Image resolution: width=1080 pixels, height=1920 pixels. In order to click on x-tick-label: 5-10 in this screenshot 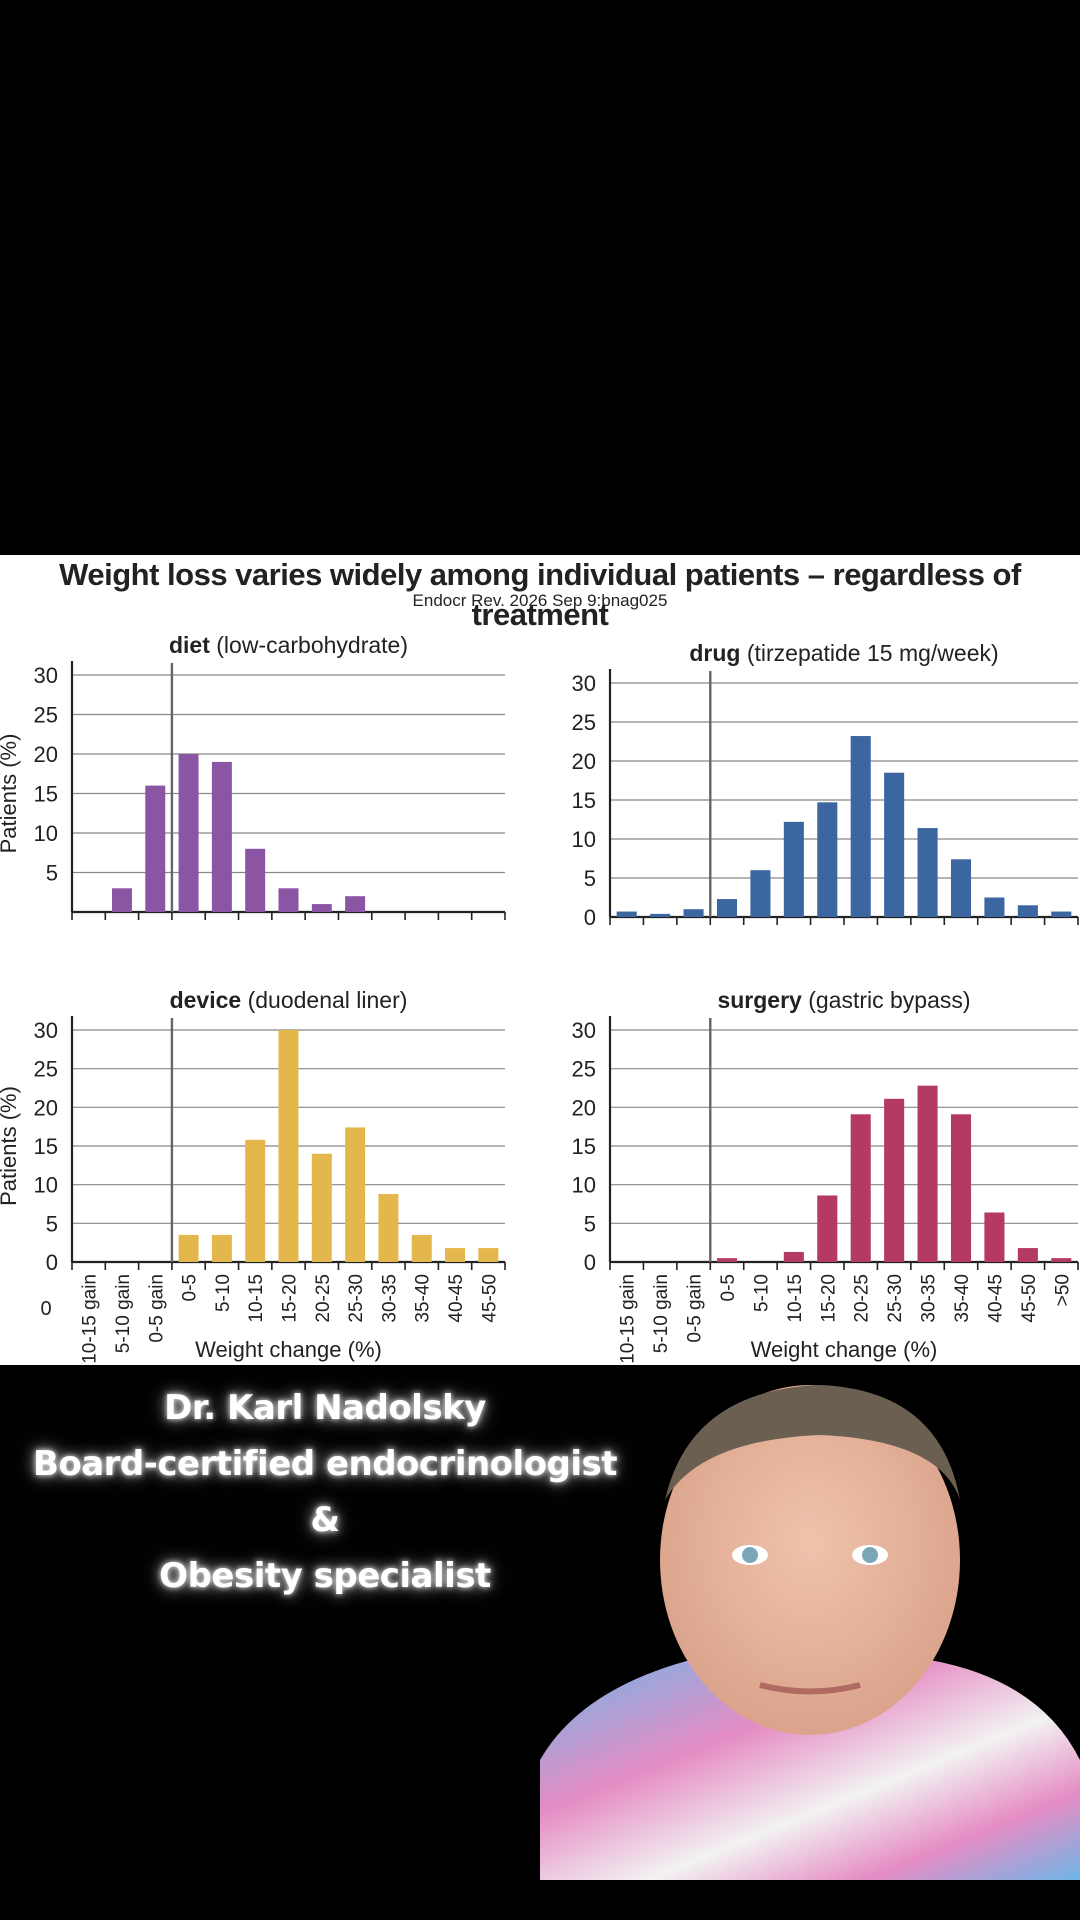, I will do `click(223, 1293)`.